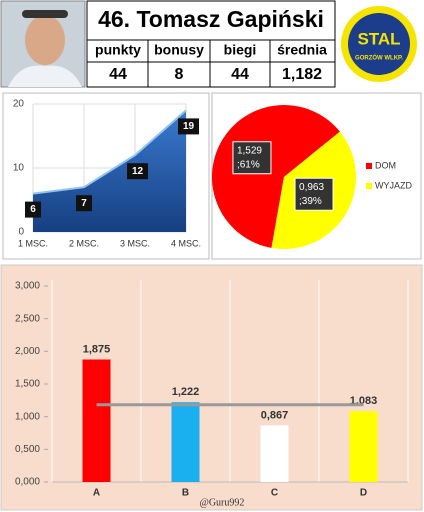  What do you see at coordinates (275, 415) in the screenshot?
I see `data-label: 0,867` at bounding box center [275, 415].